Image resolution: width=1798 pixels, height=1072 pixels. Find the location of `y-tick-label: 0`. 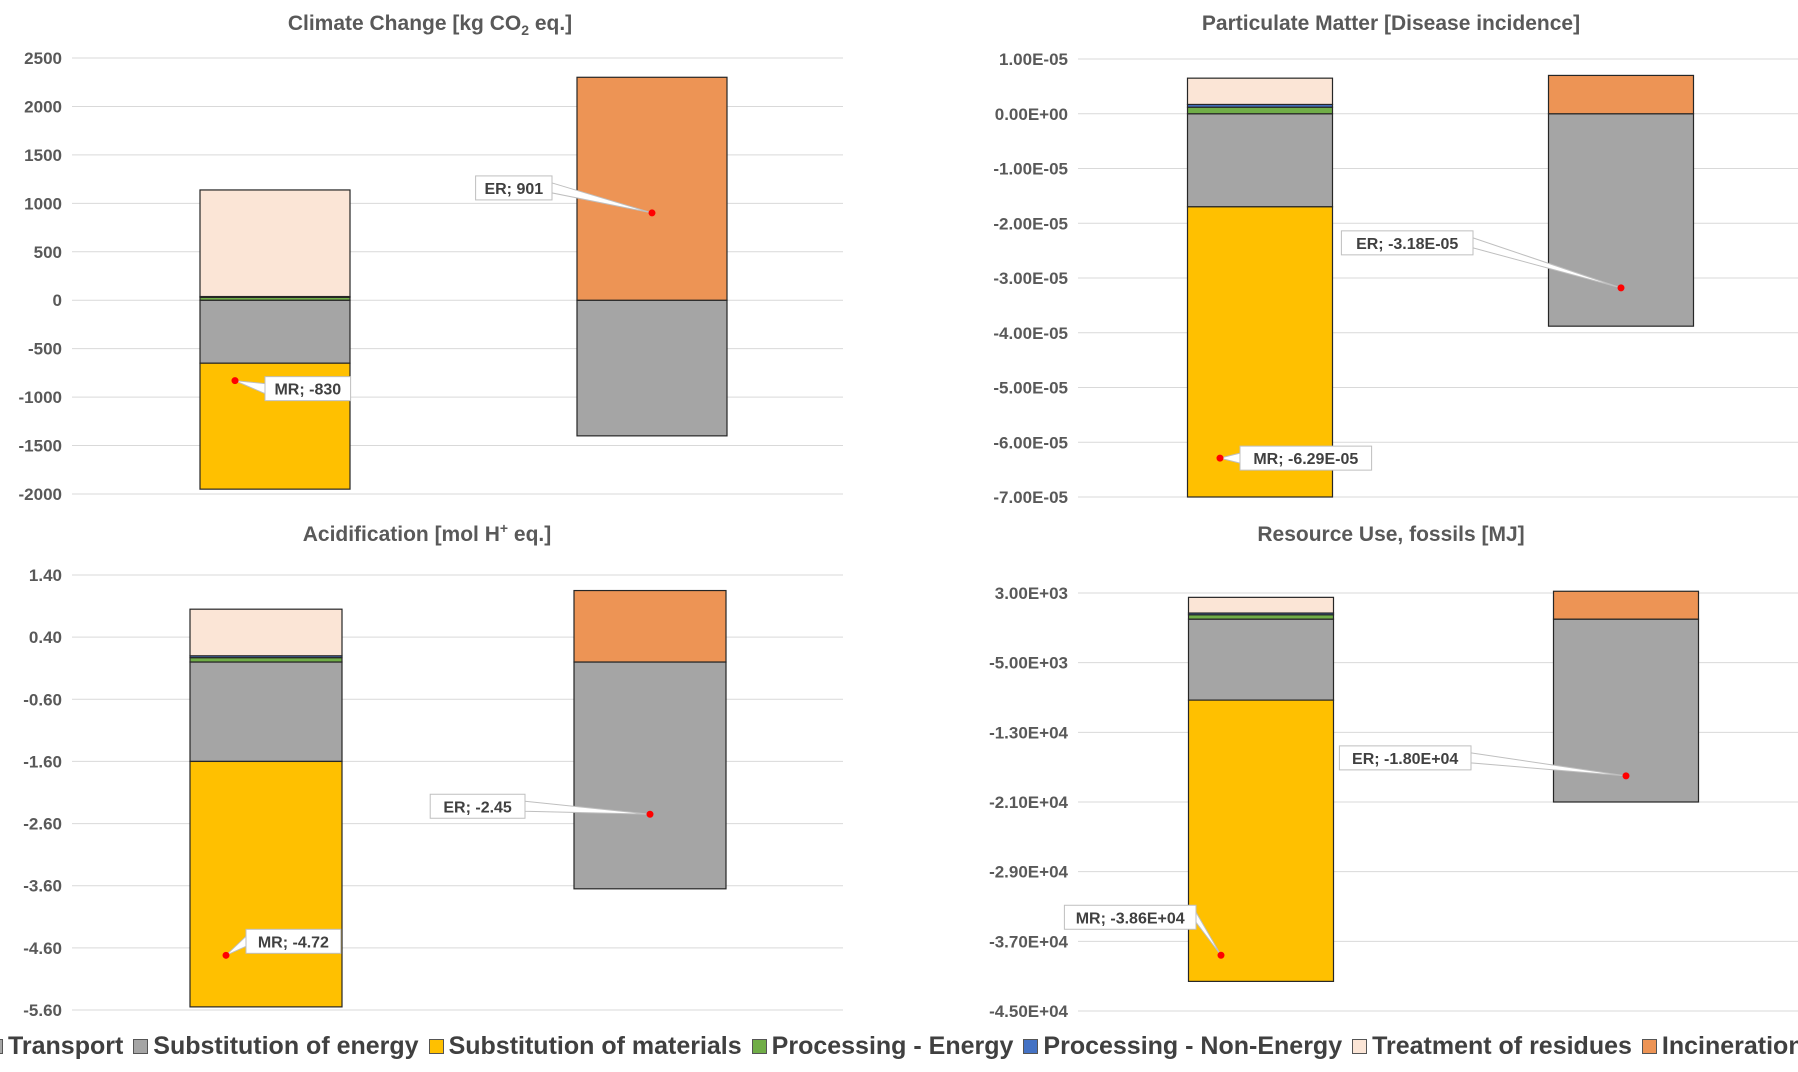

y-tick-label: 0 is located at coordinates (57, 300).